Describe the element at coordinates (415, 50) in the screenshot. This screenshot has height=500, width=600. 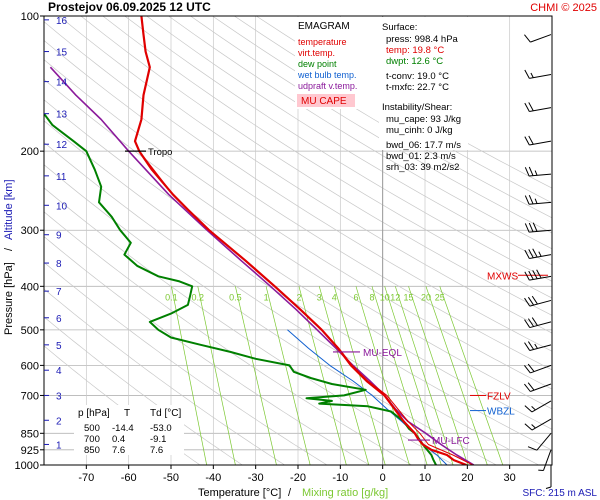
I see `surface-value: temp: 19.8 °C` at that location.